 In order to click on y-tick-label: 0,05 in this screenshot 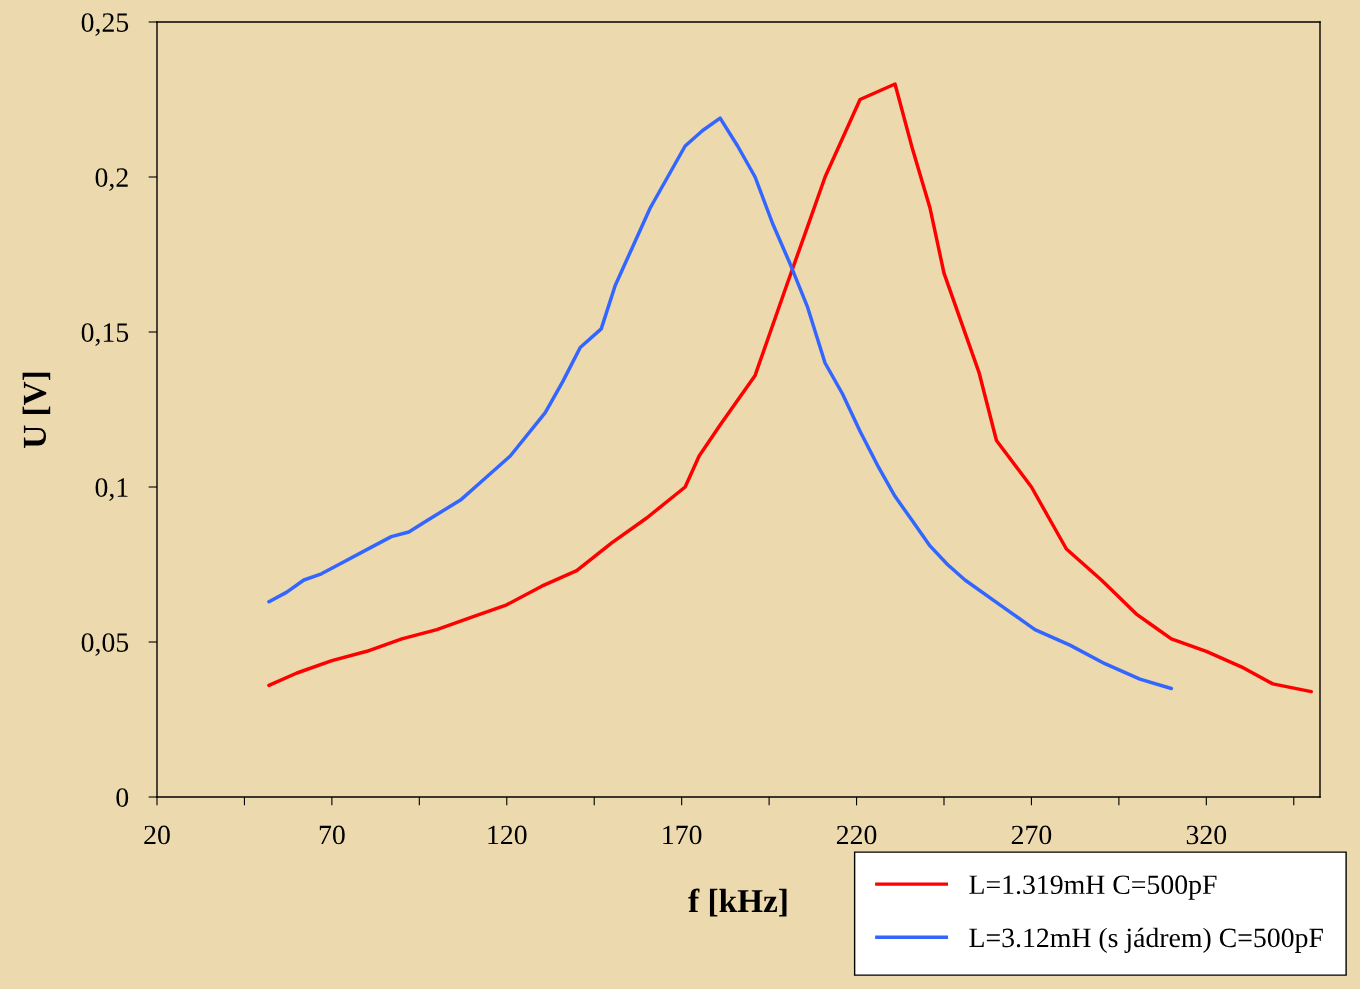, I will do `click(105, 644)`.